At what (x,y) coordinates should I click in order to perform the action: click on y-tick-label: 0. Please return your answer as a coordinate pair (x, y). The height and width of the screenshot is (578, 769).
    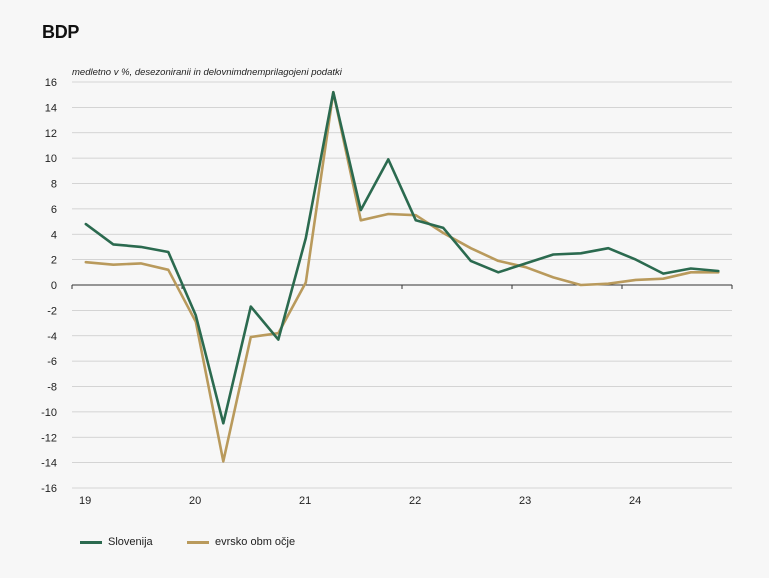
    Looking at the image, I should click on (54, 286).